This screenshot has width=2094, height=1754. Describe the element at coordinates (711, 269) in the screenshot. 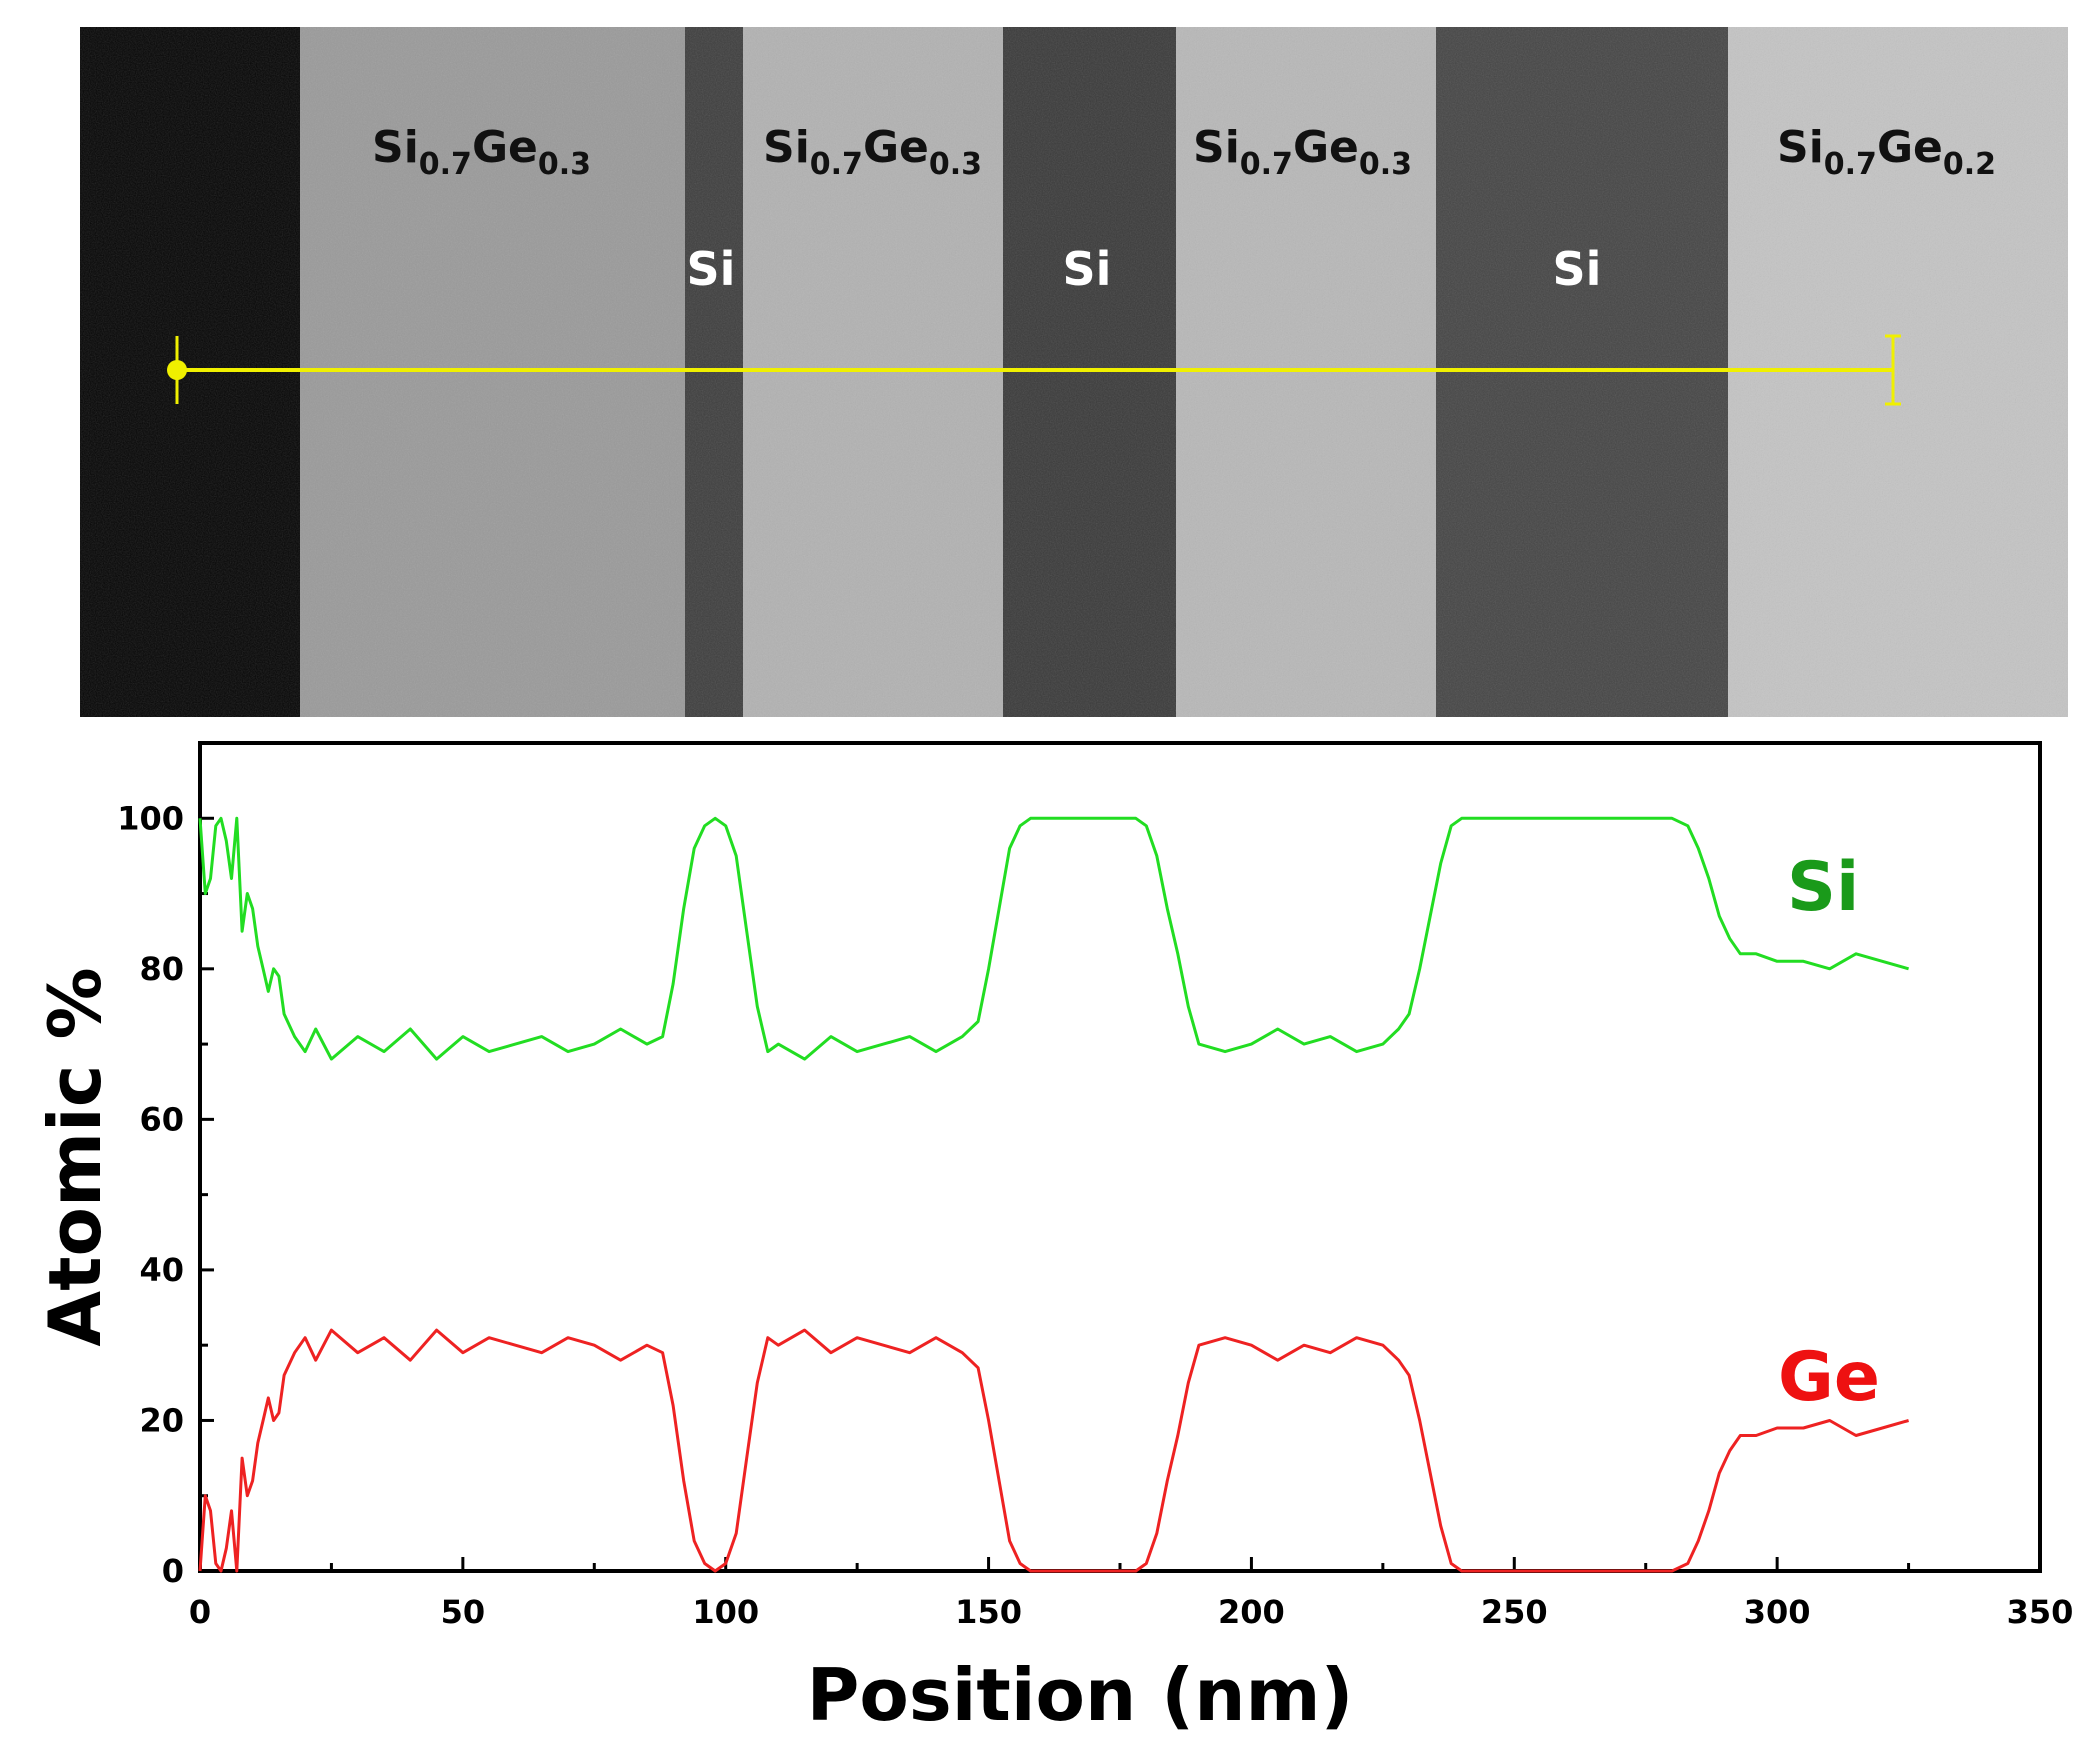

I see `si-band-label-1: Si` at that location.